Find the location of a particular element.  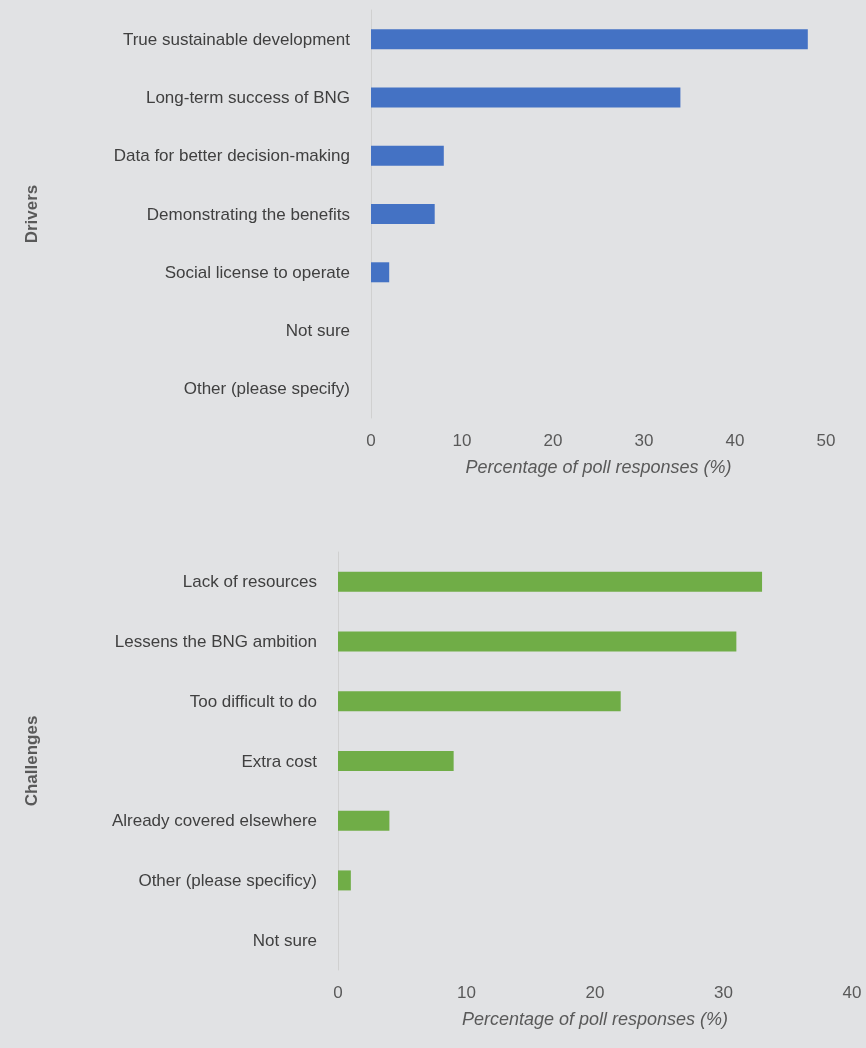

y-tick-label: Already covered elsewhere is located at coordinates (214, 821).